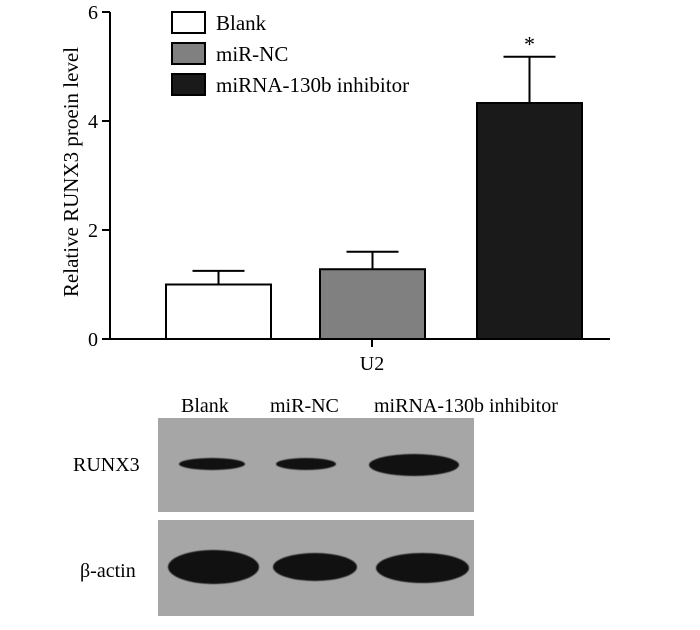 This screenshot has height=630, width=700. Describe the element at coordinates (93, 231) in the screenshot. I see `y-tick-label-2: 2` at that location.